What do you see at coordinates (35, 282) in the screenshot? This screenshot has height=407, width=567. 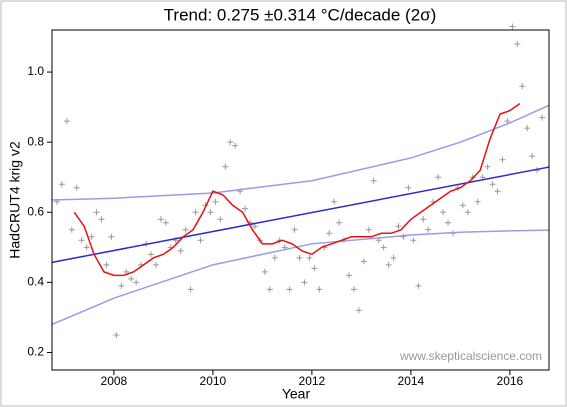 I see `y-tick-label: 0.4` at bounding box center [35, 282].